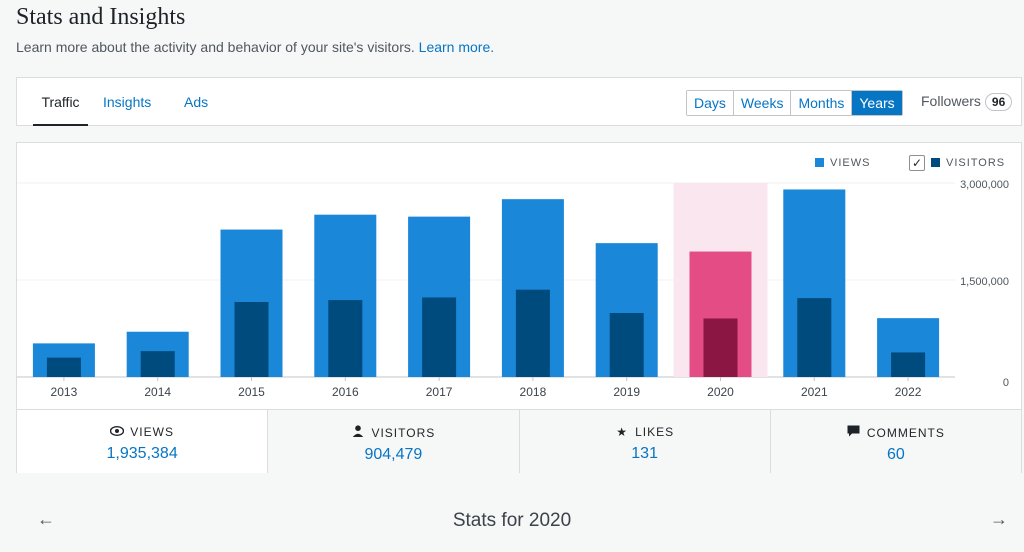 The height and width of the screenshot is (552, 1024). I want to click on stat-label-visitors: VISITORS, so click(403, 433).